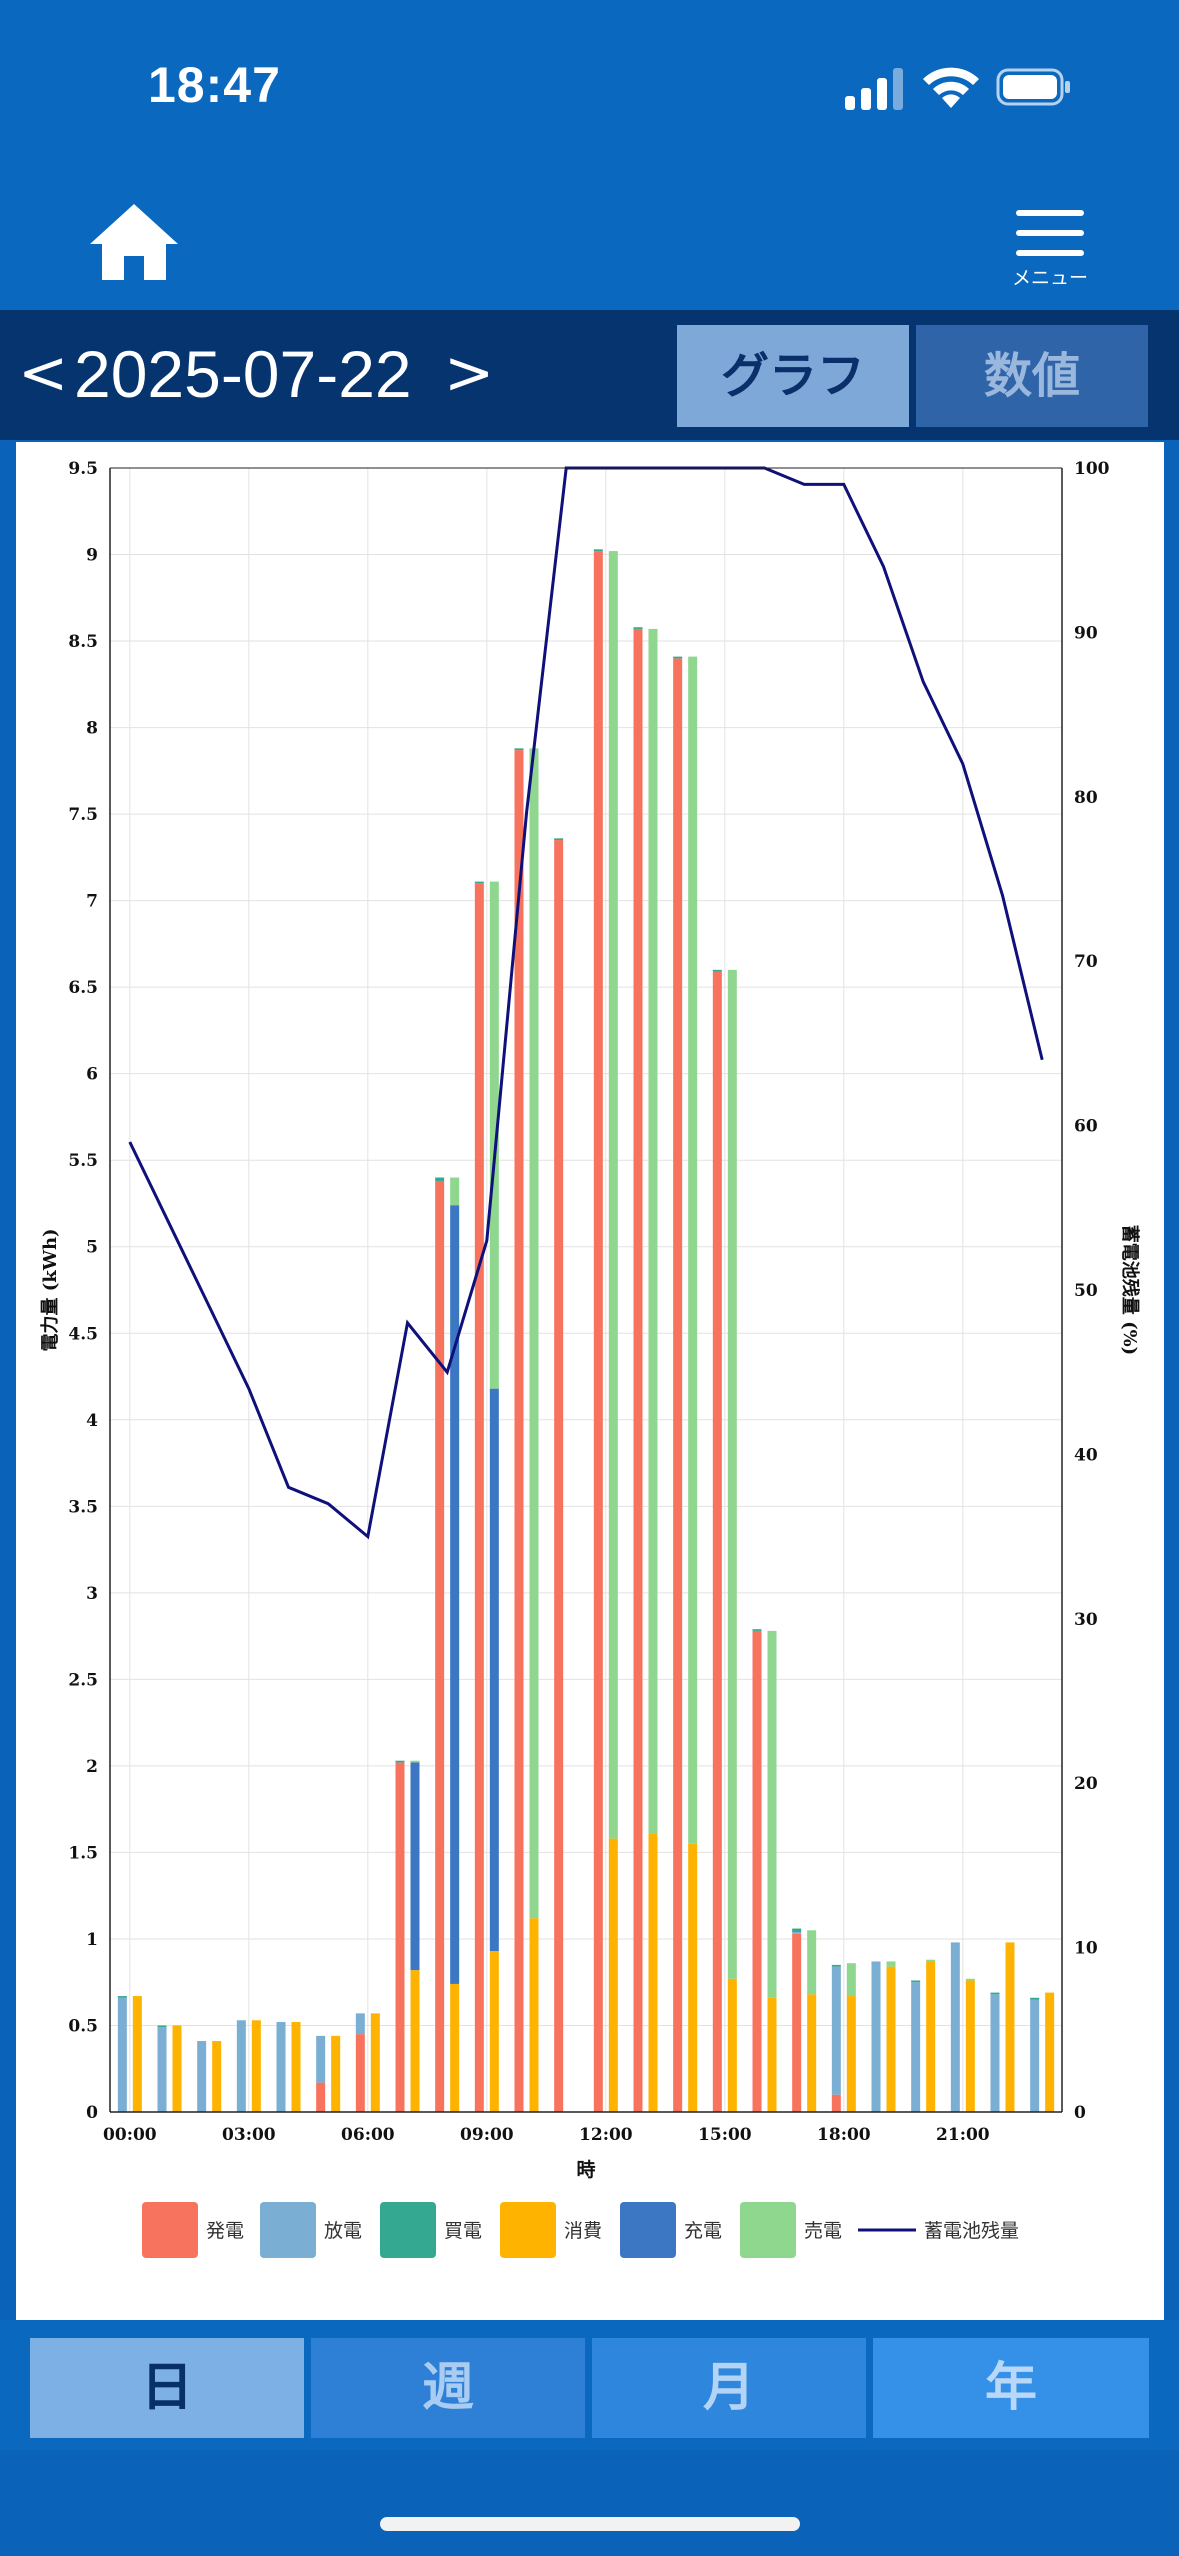 This screenshot has width=1179, height=2556. What do you see at coordinates (648, 2230) in the screenshot?
I see `legend-swatch-charge` at bounding box center [648, 2230].